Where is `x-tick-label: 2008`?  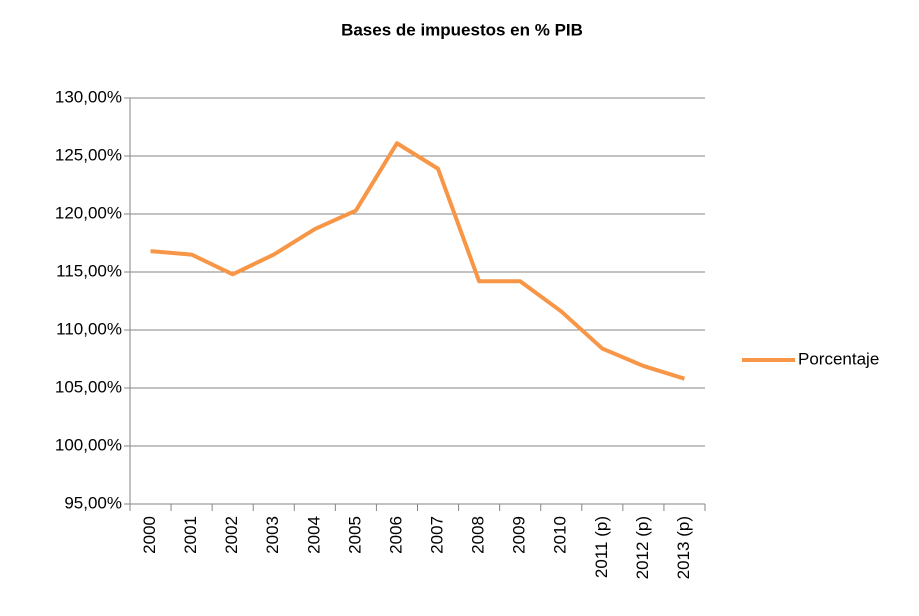
x-tick-label: 2008 is located at coordinates (478, 535).